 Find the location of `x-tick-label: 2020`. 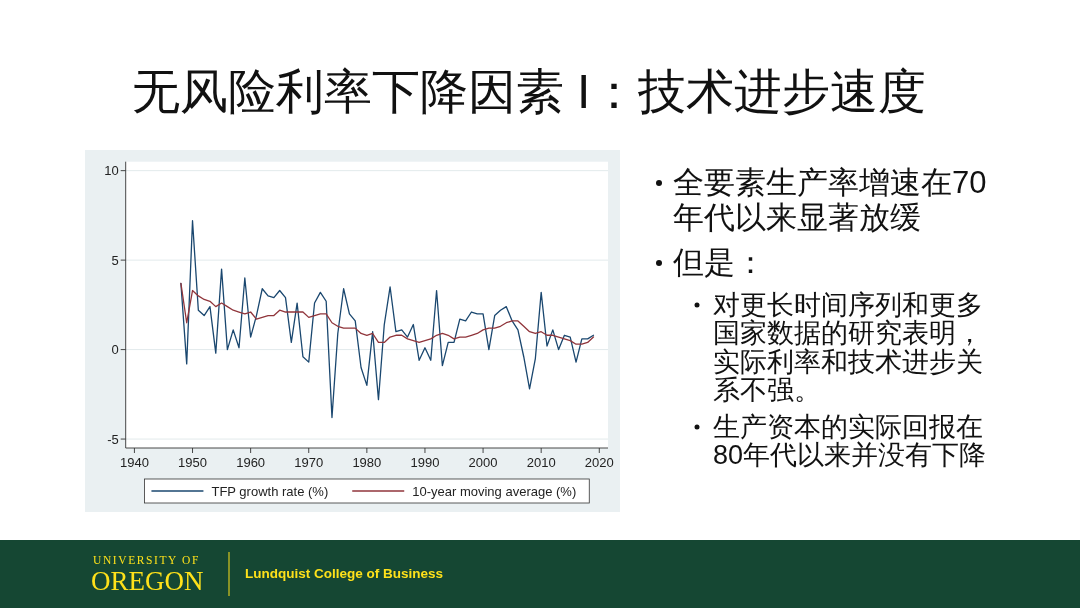

x-tick-label: 2020 is located at coordinates (599, 462).